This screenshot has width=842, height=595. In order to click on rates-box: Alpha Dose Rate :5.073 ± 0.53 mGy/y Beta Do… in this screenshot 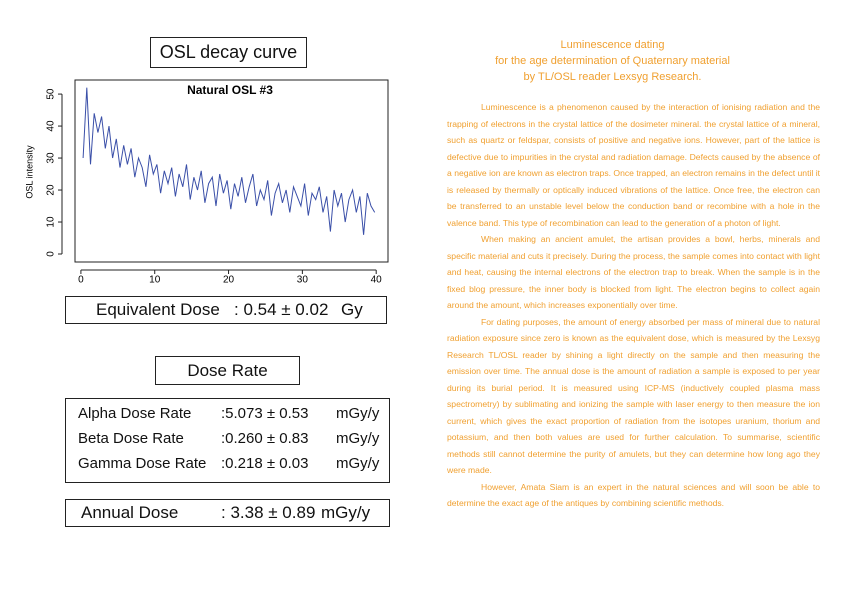, I will do `click(227, 440)`.